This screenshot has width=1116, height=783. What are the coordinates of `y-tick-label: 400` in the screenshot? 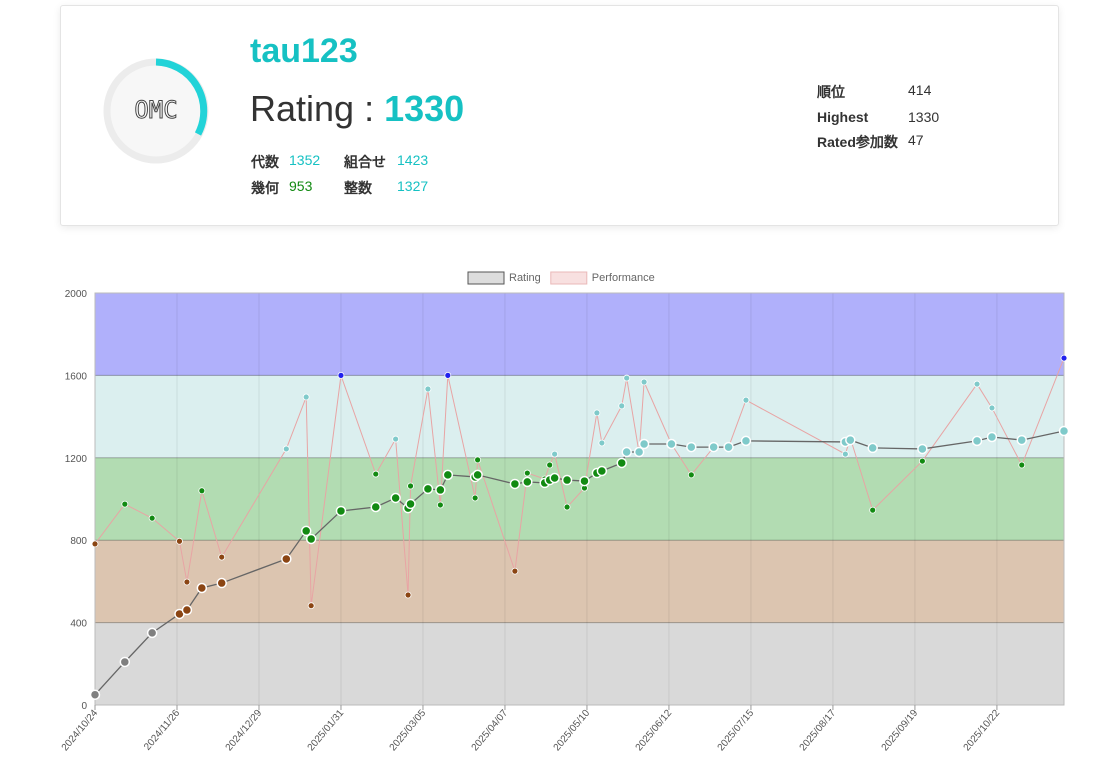 It's located at (78, 624).